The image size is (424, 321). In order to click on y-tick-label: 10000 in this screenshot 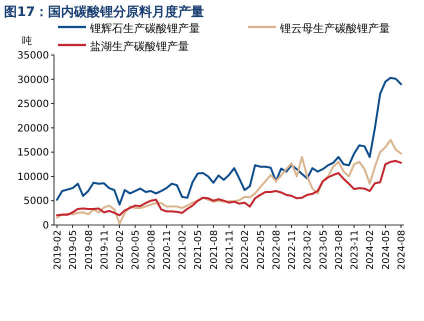, I will do `click(33, 177)`.